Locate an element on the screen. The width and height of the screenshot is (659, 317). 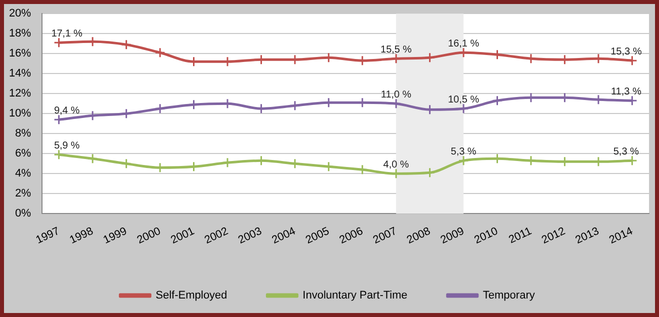
legend-label: Temporary is located at coordinates (509, 296).